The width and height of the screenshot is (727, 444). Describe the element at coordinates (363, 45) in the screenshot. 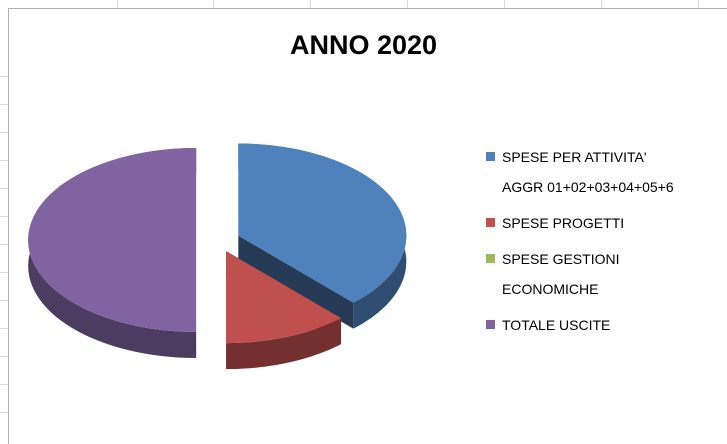

I see `chart-title: ANNO 2020` at that location.